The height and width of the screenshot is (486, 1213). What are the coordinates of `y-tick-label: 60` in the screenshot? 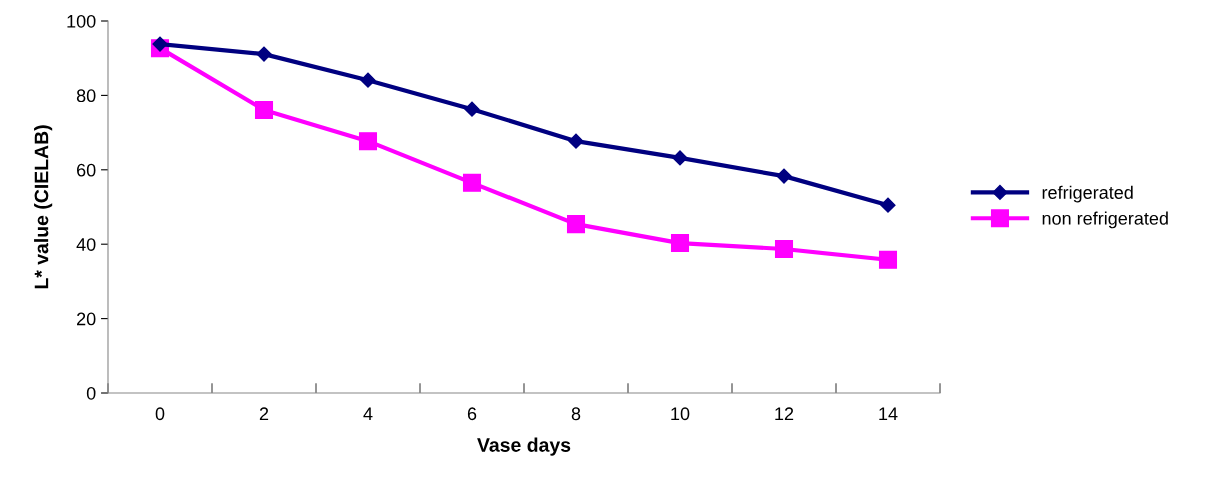 It's located at (86, 170).